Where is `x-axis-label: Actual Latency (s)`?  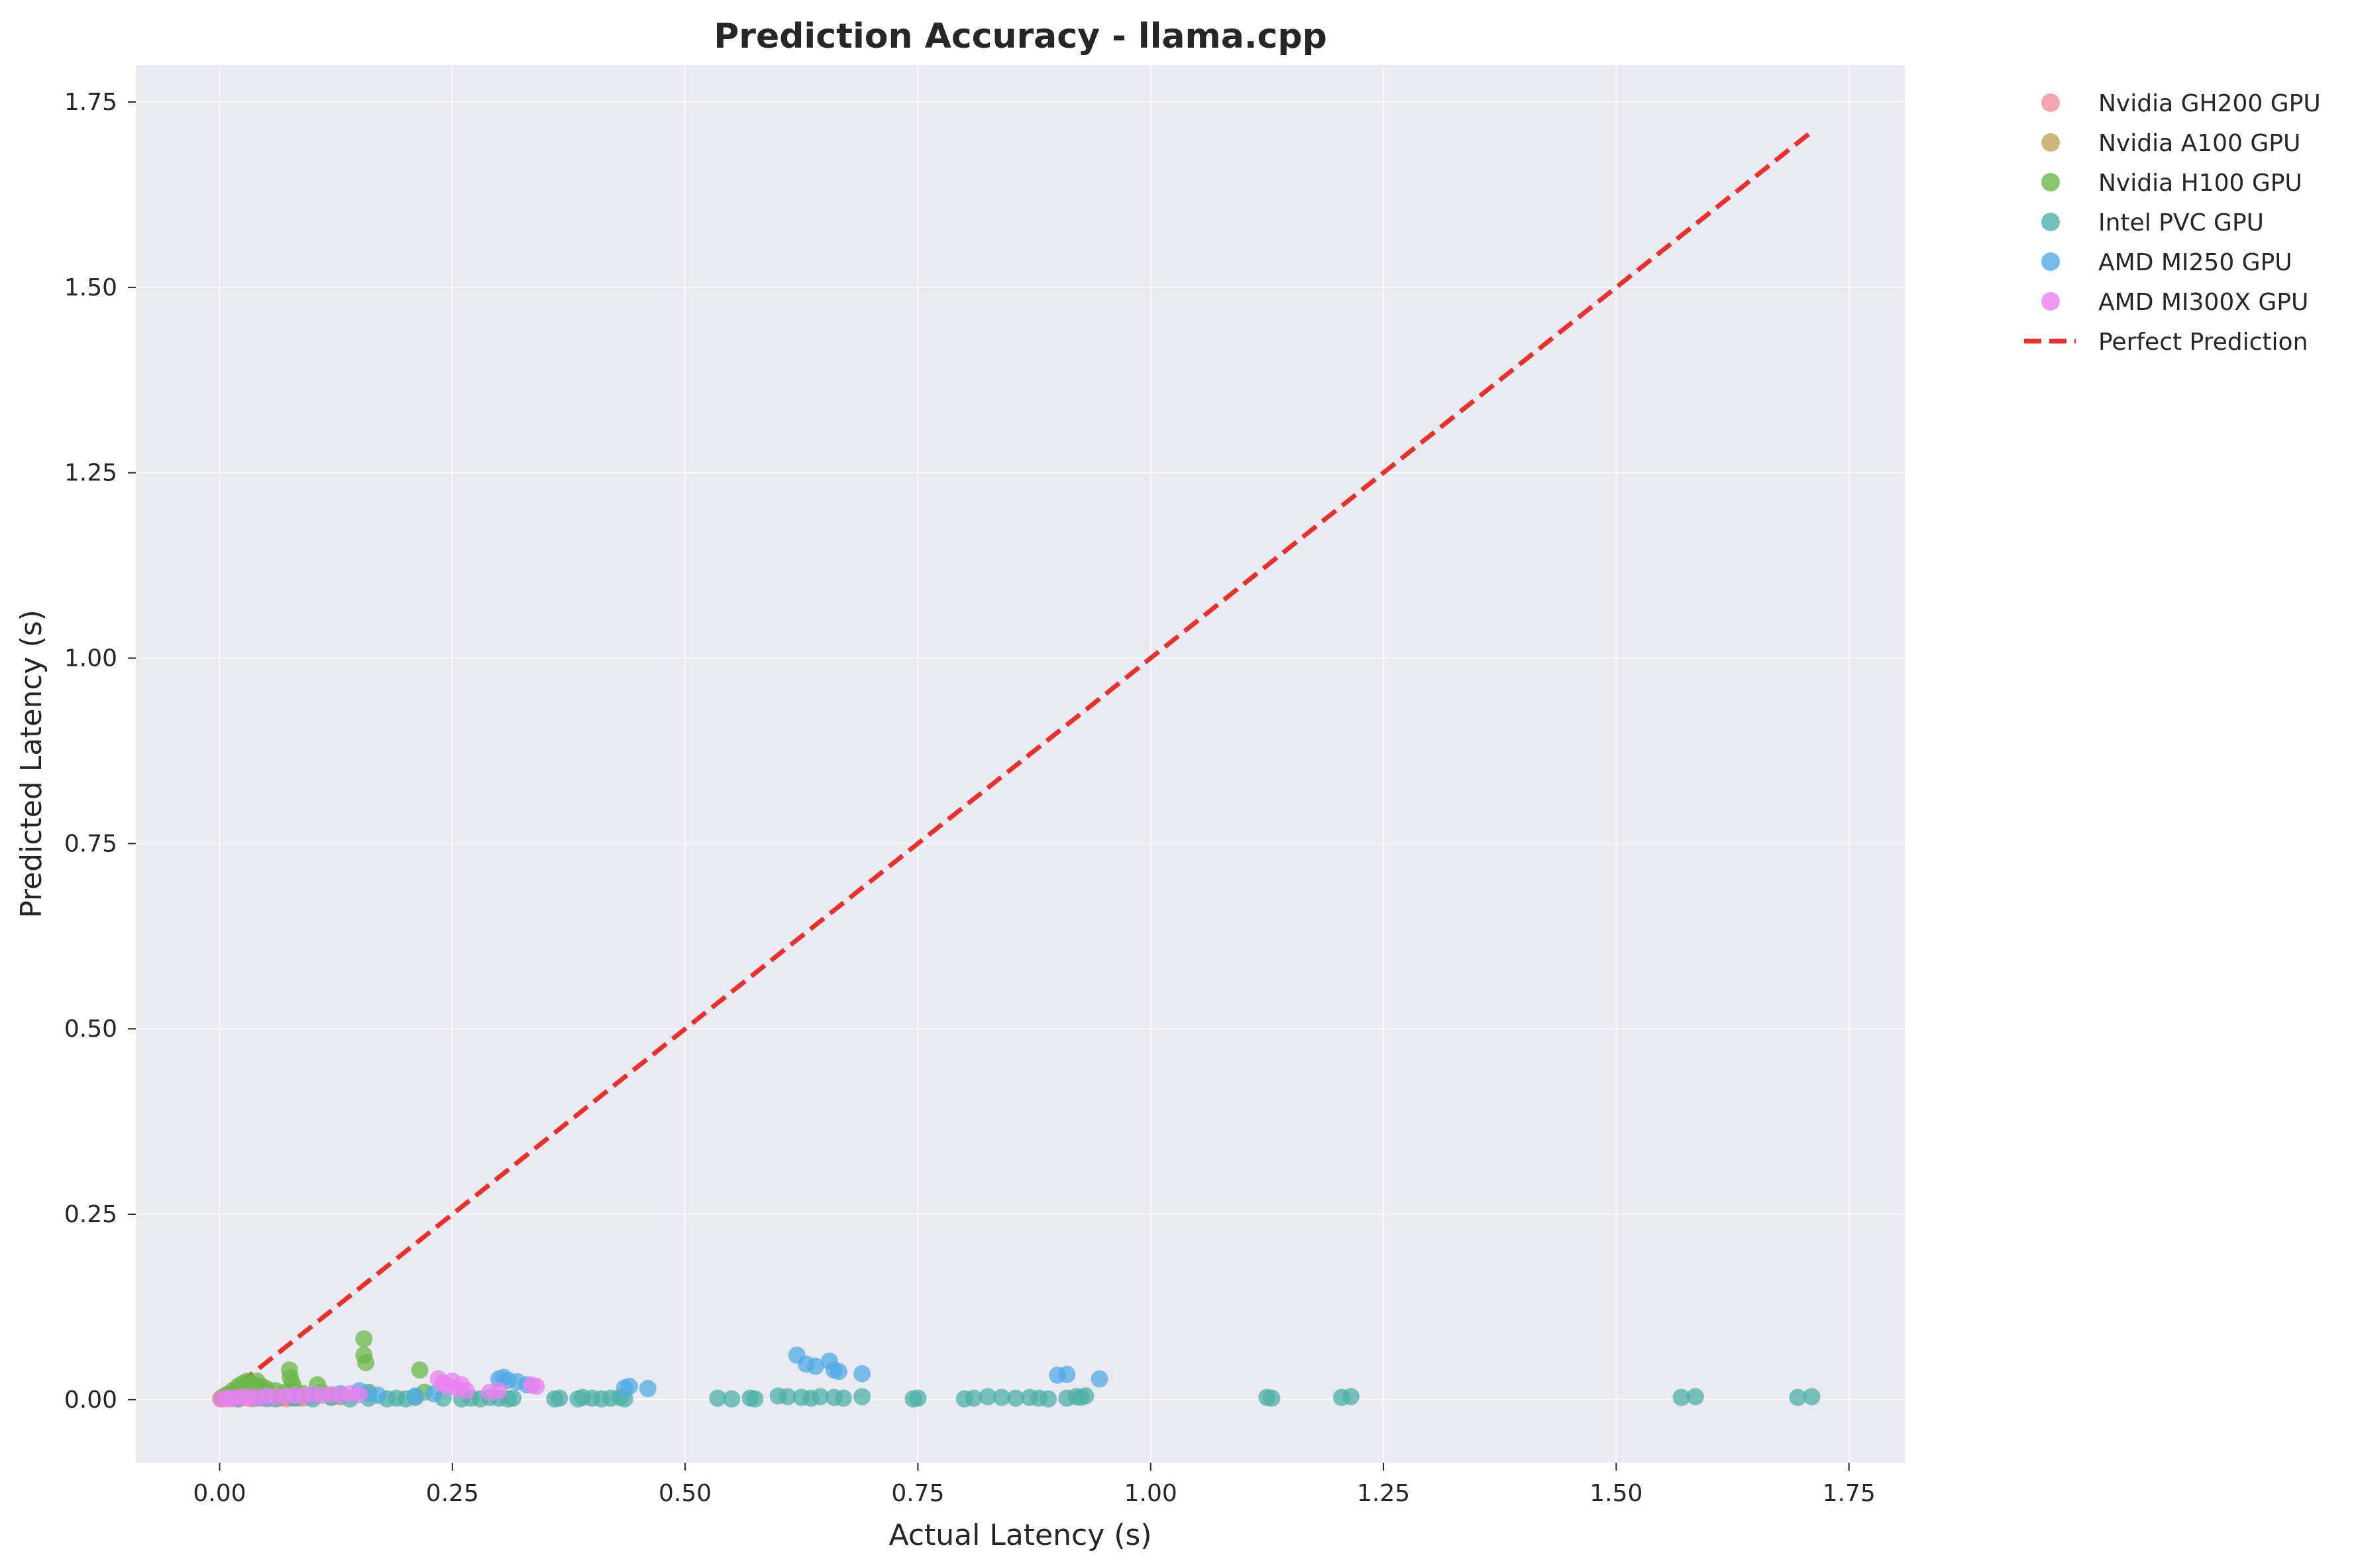
x-axis-label: Actual Latency (s) is located at coordinates (1021, 1535).